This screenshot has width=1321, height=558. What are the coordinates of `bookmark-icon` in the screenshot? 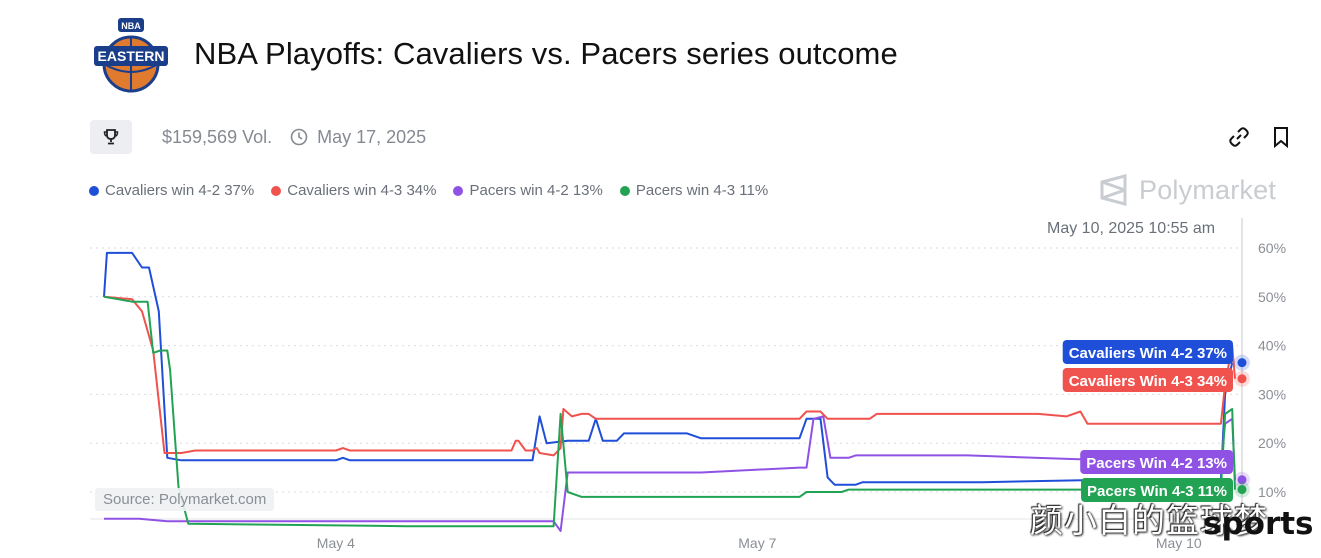 It's located at (1281, 137).